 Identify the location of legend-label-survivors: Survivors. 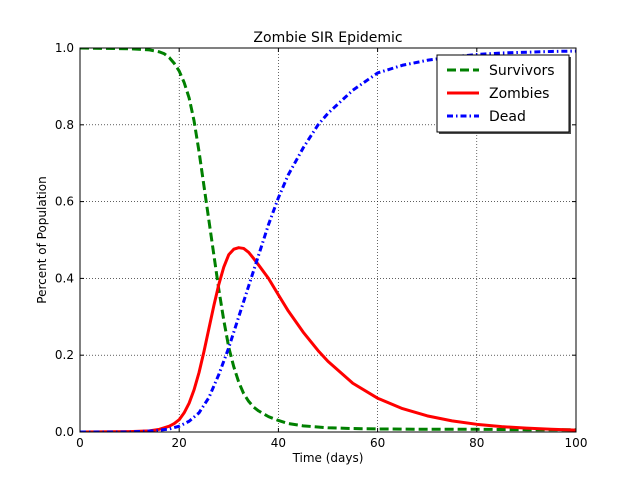
(522, 71).